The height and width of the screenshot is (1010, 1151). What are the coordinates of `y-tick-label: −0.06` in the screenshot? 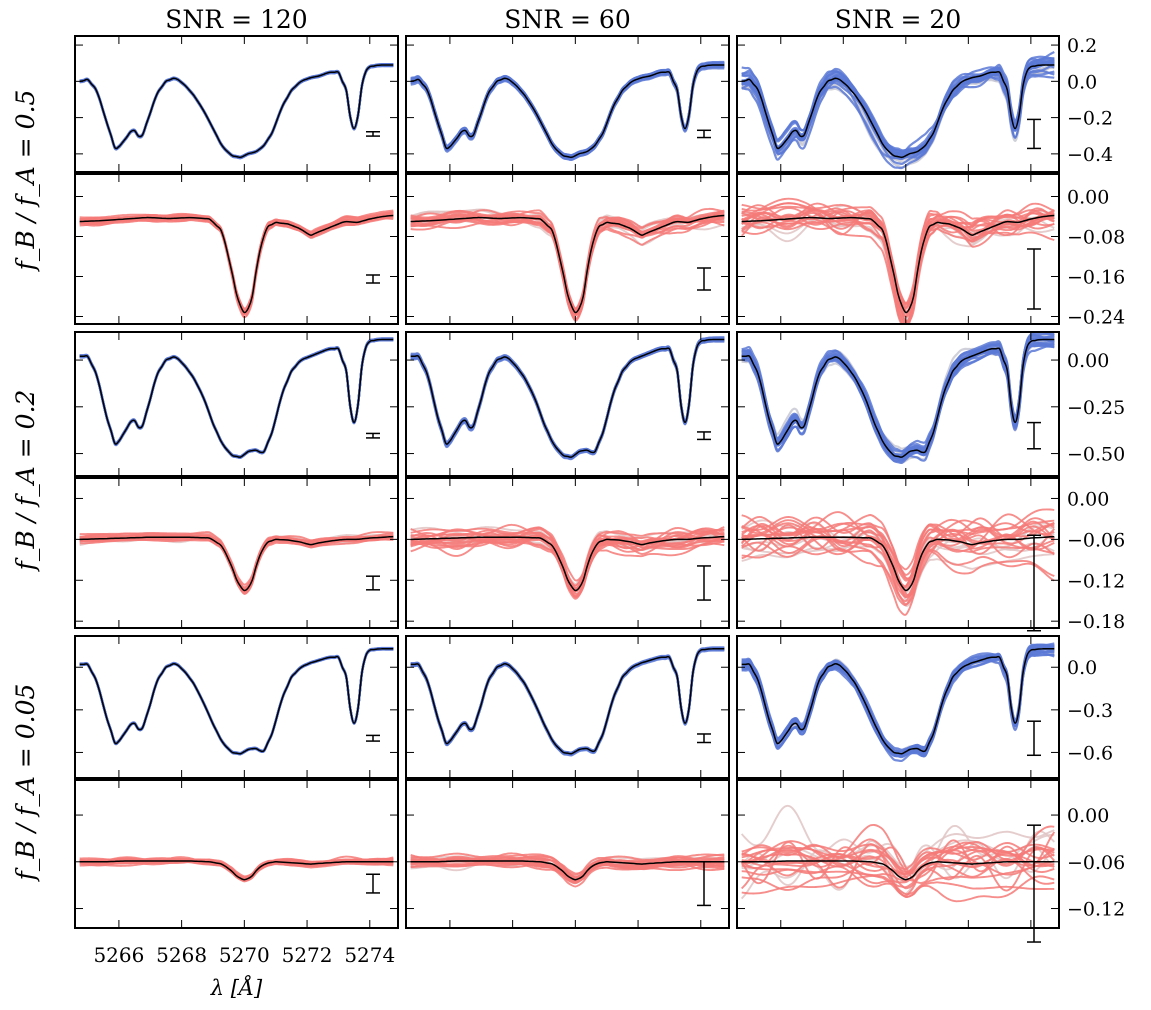 It's located at (1096, 863).